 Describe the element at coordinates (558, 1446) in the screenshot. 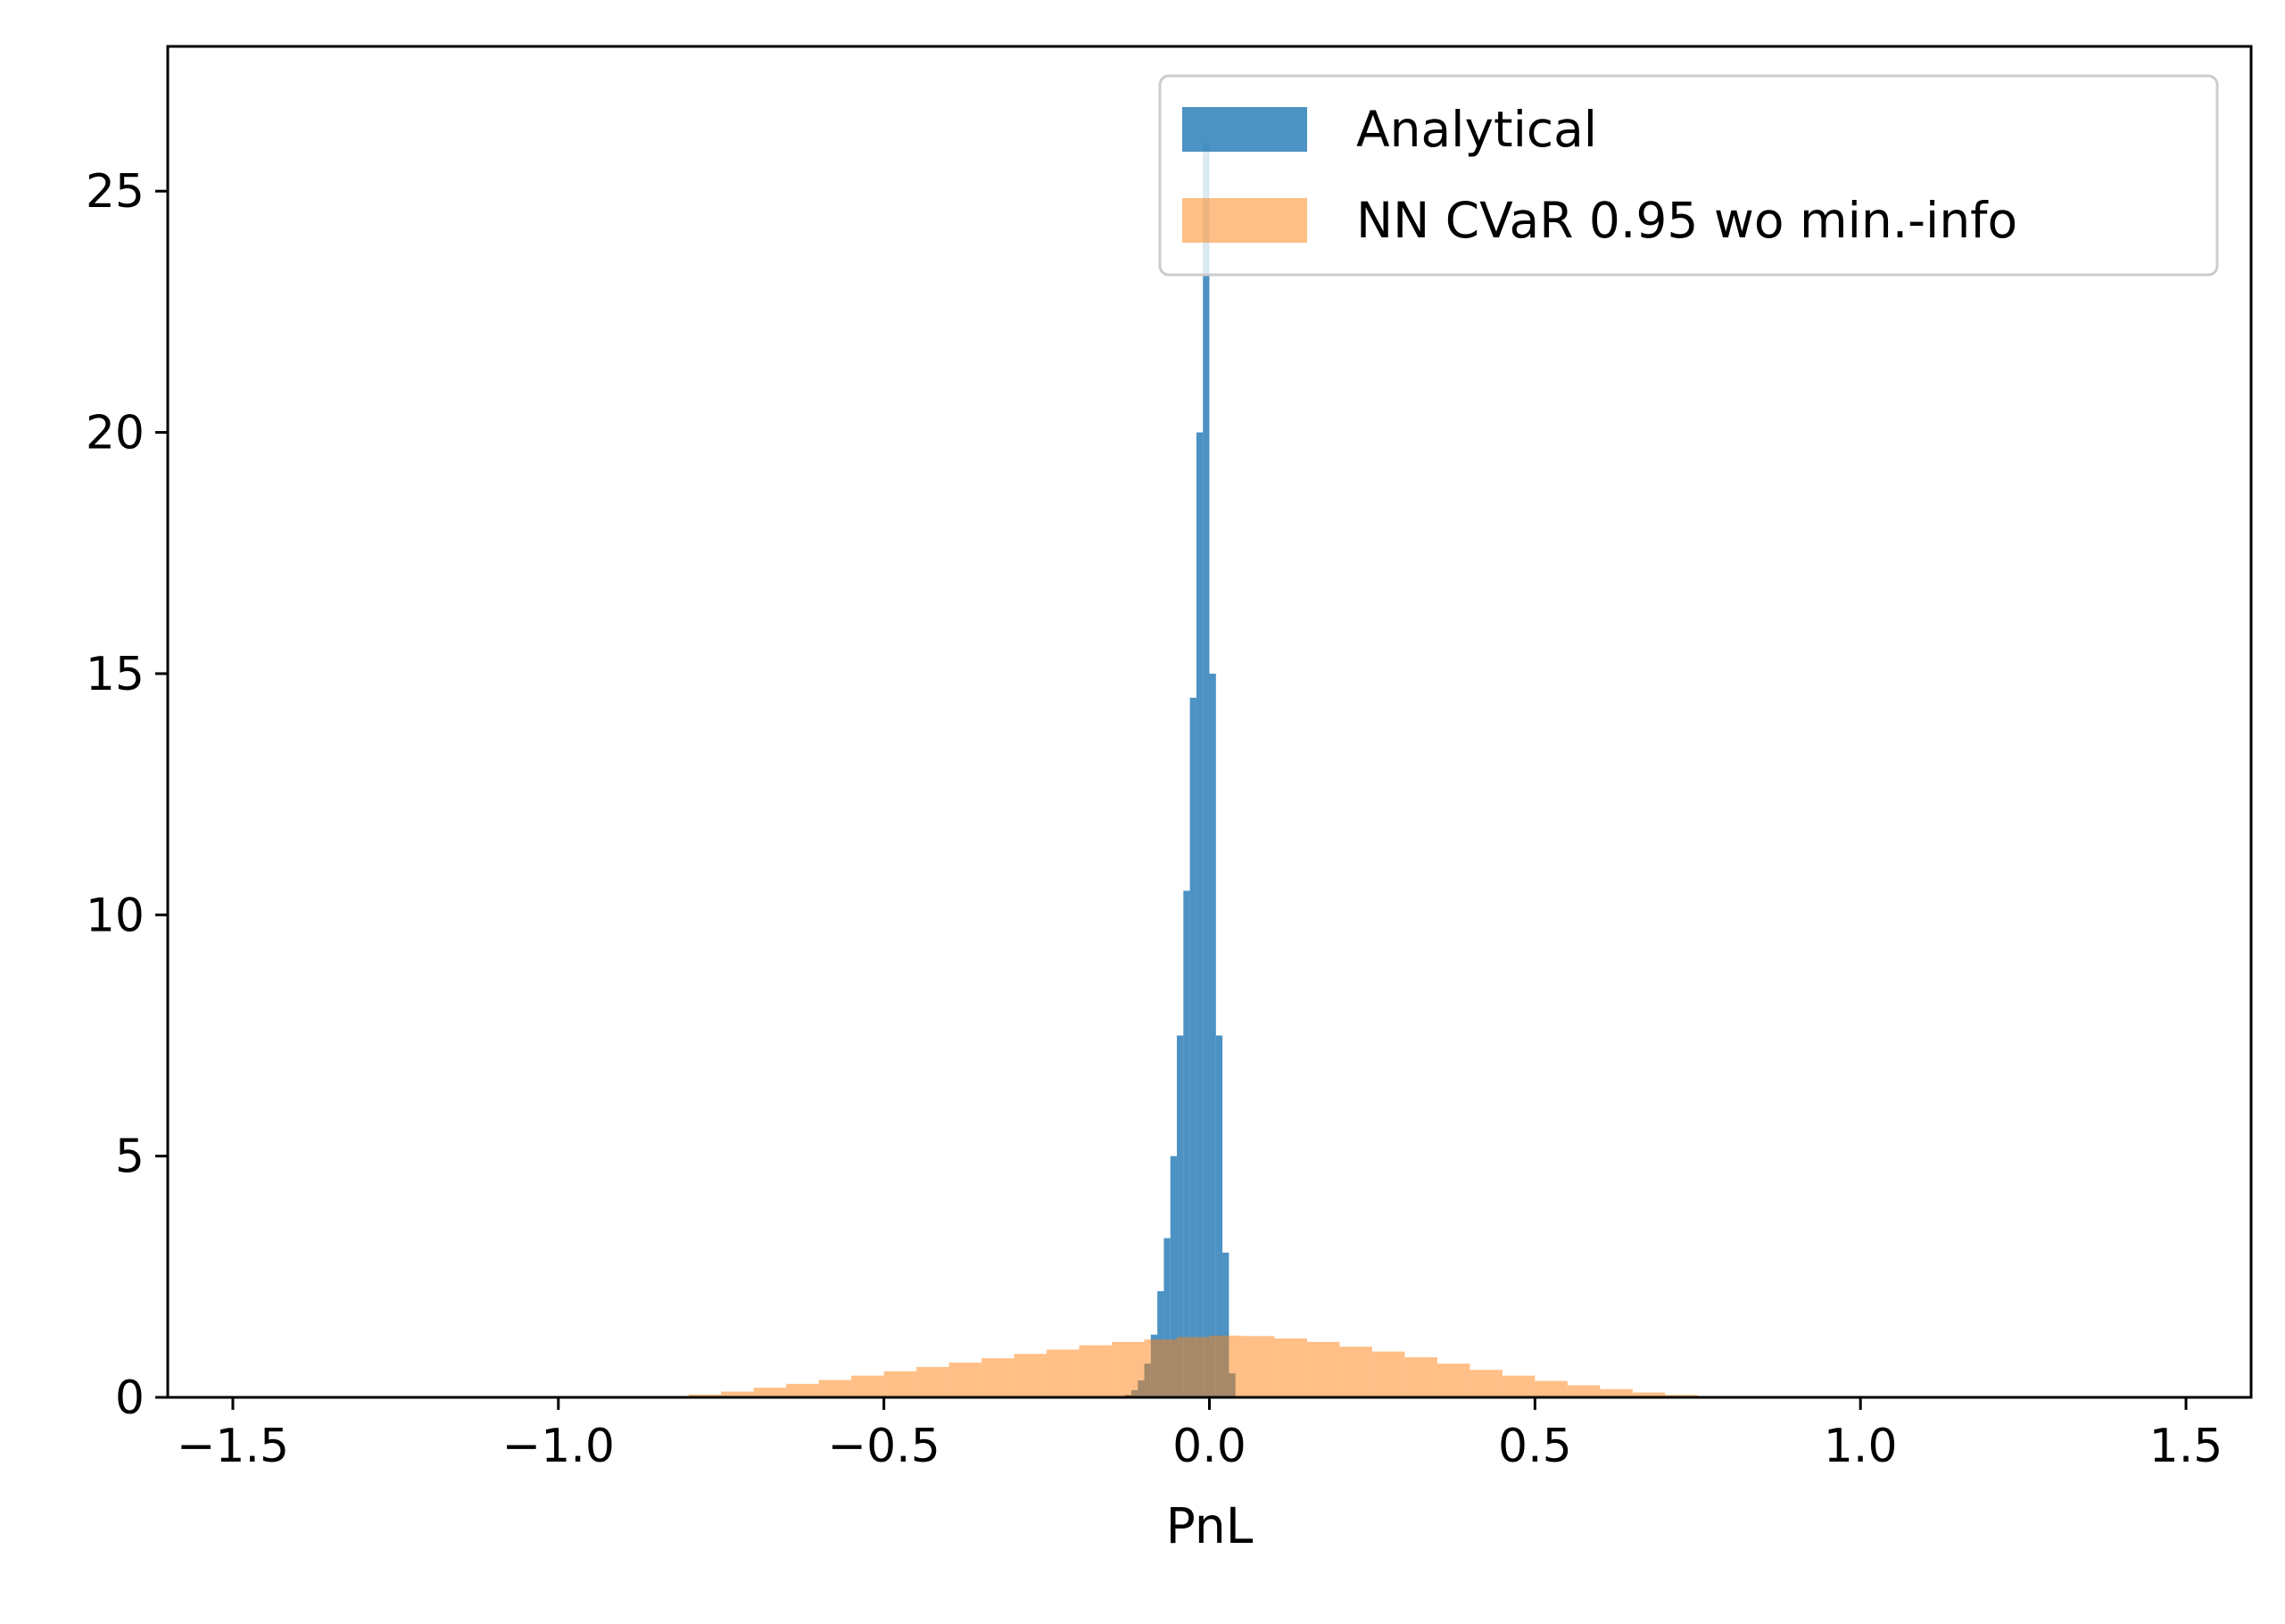

I see `x-tick-label: −1.0` at that location.